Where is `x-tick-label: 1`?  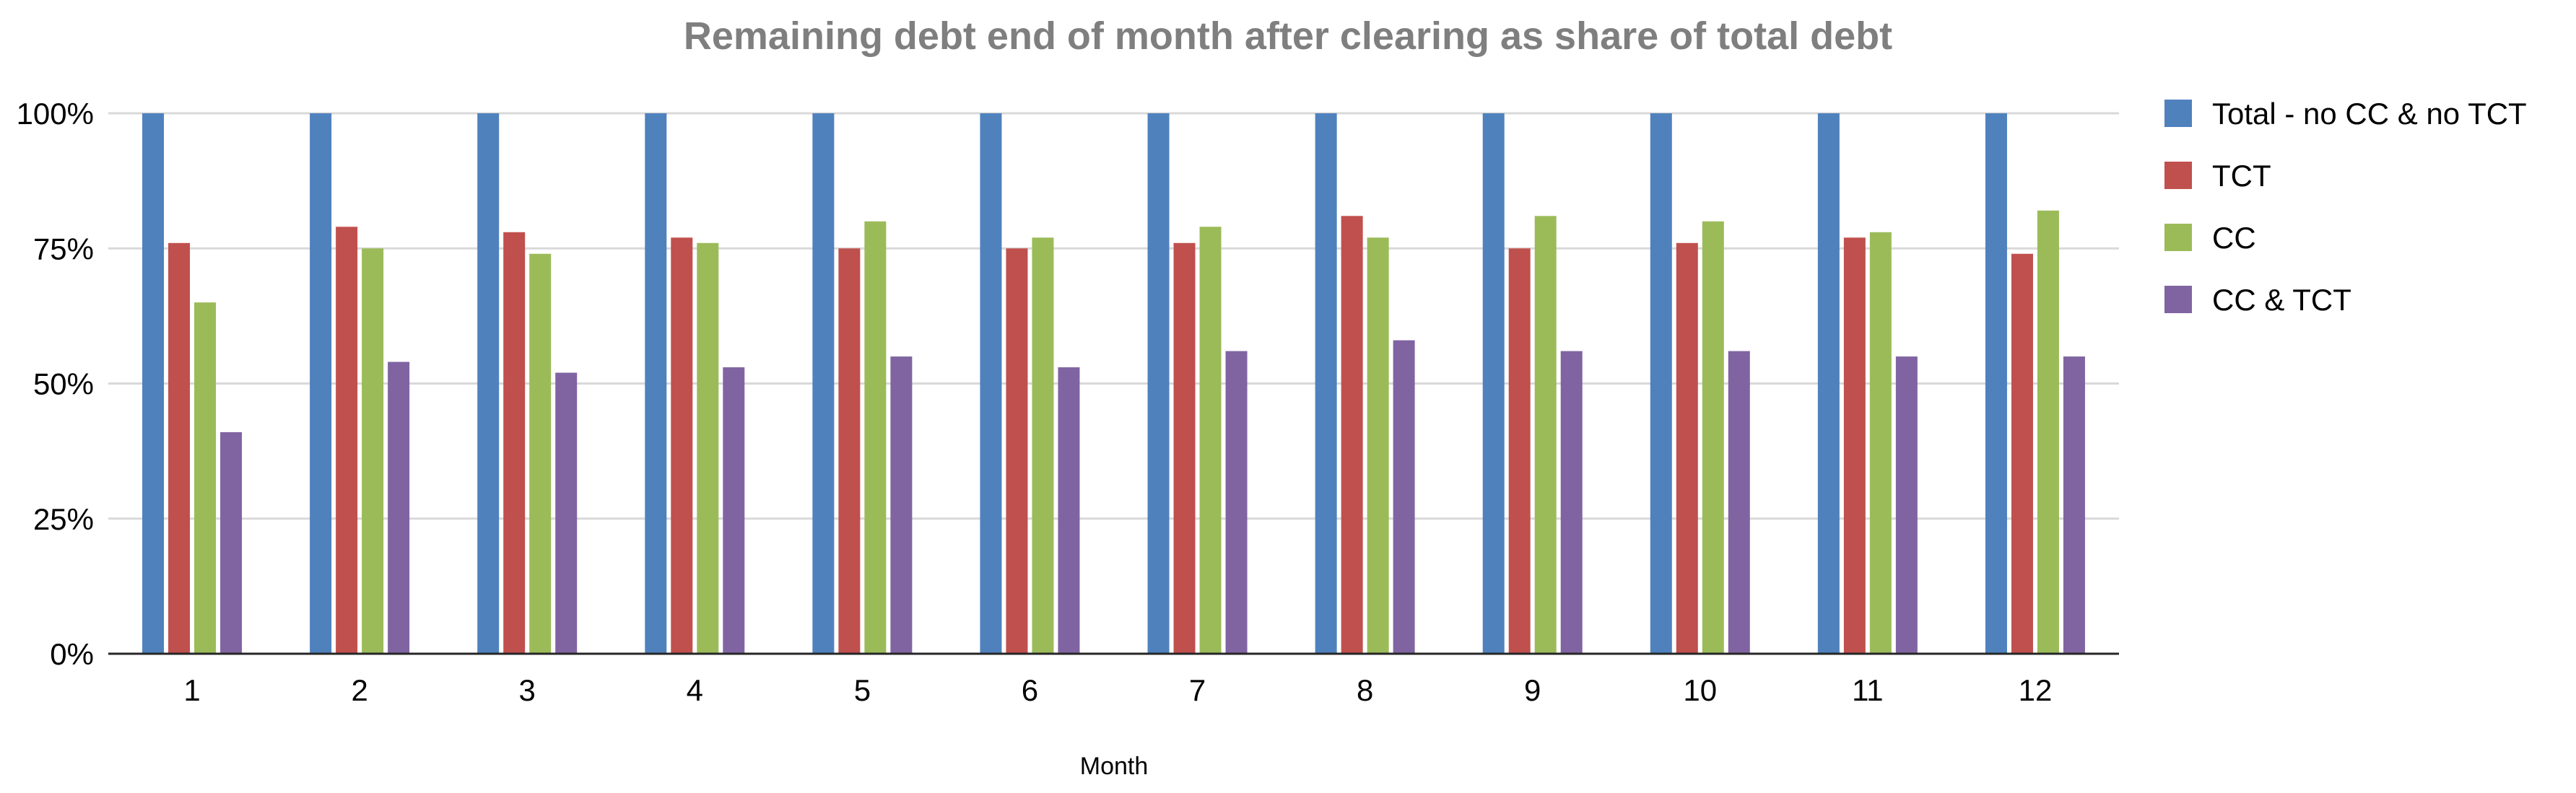 x-tick-label: 1 is located at coordinates (192, 690).